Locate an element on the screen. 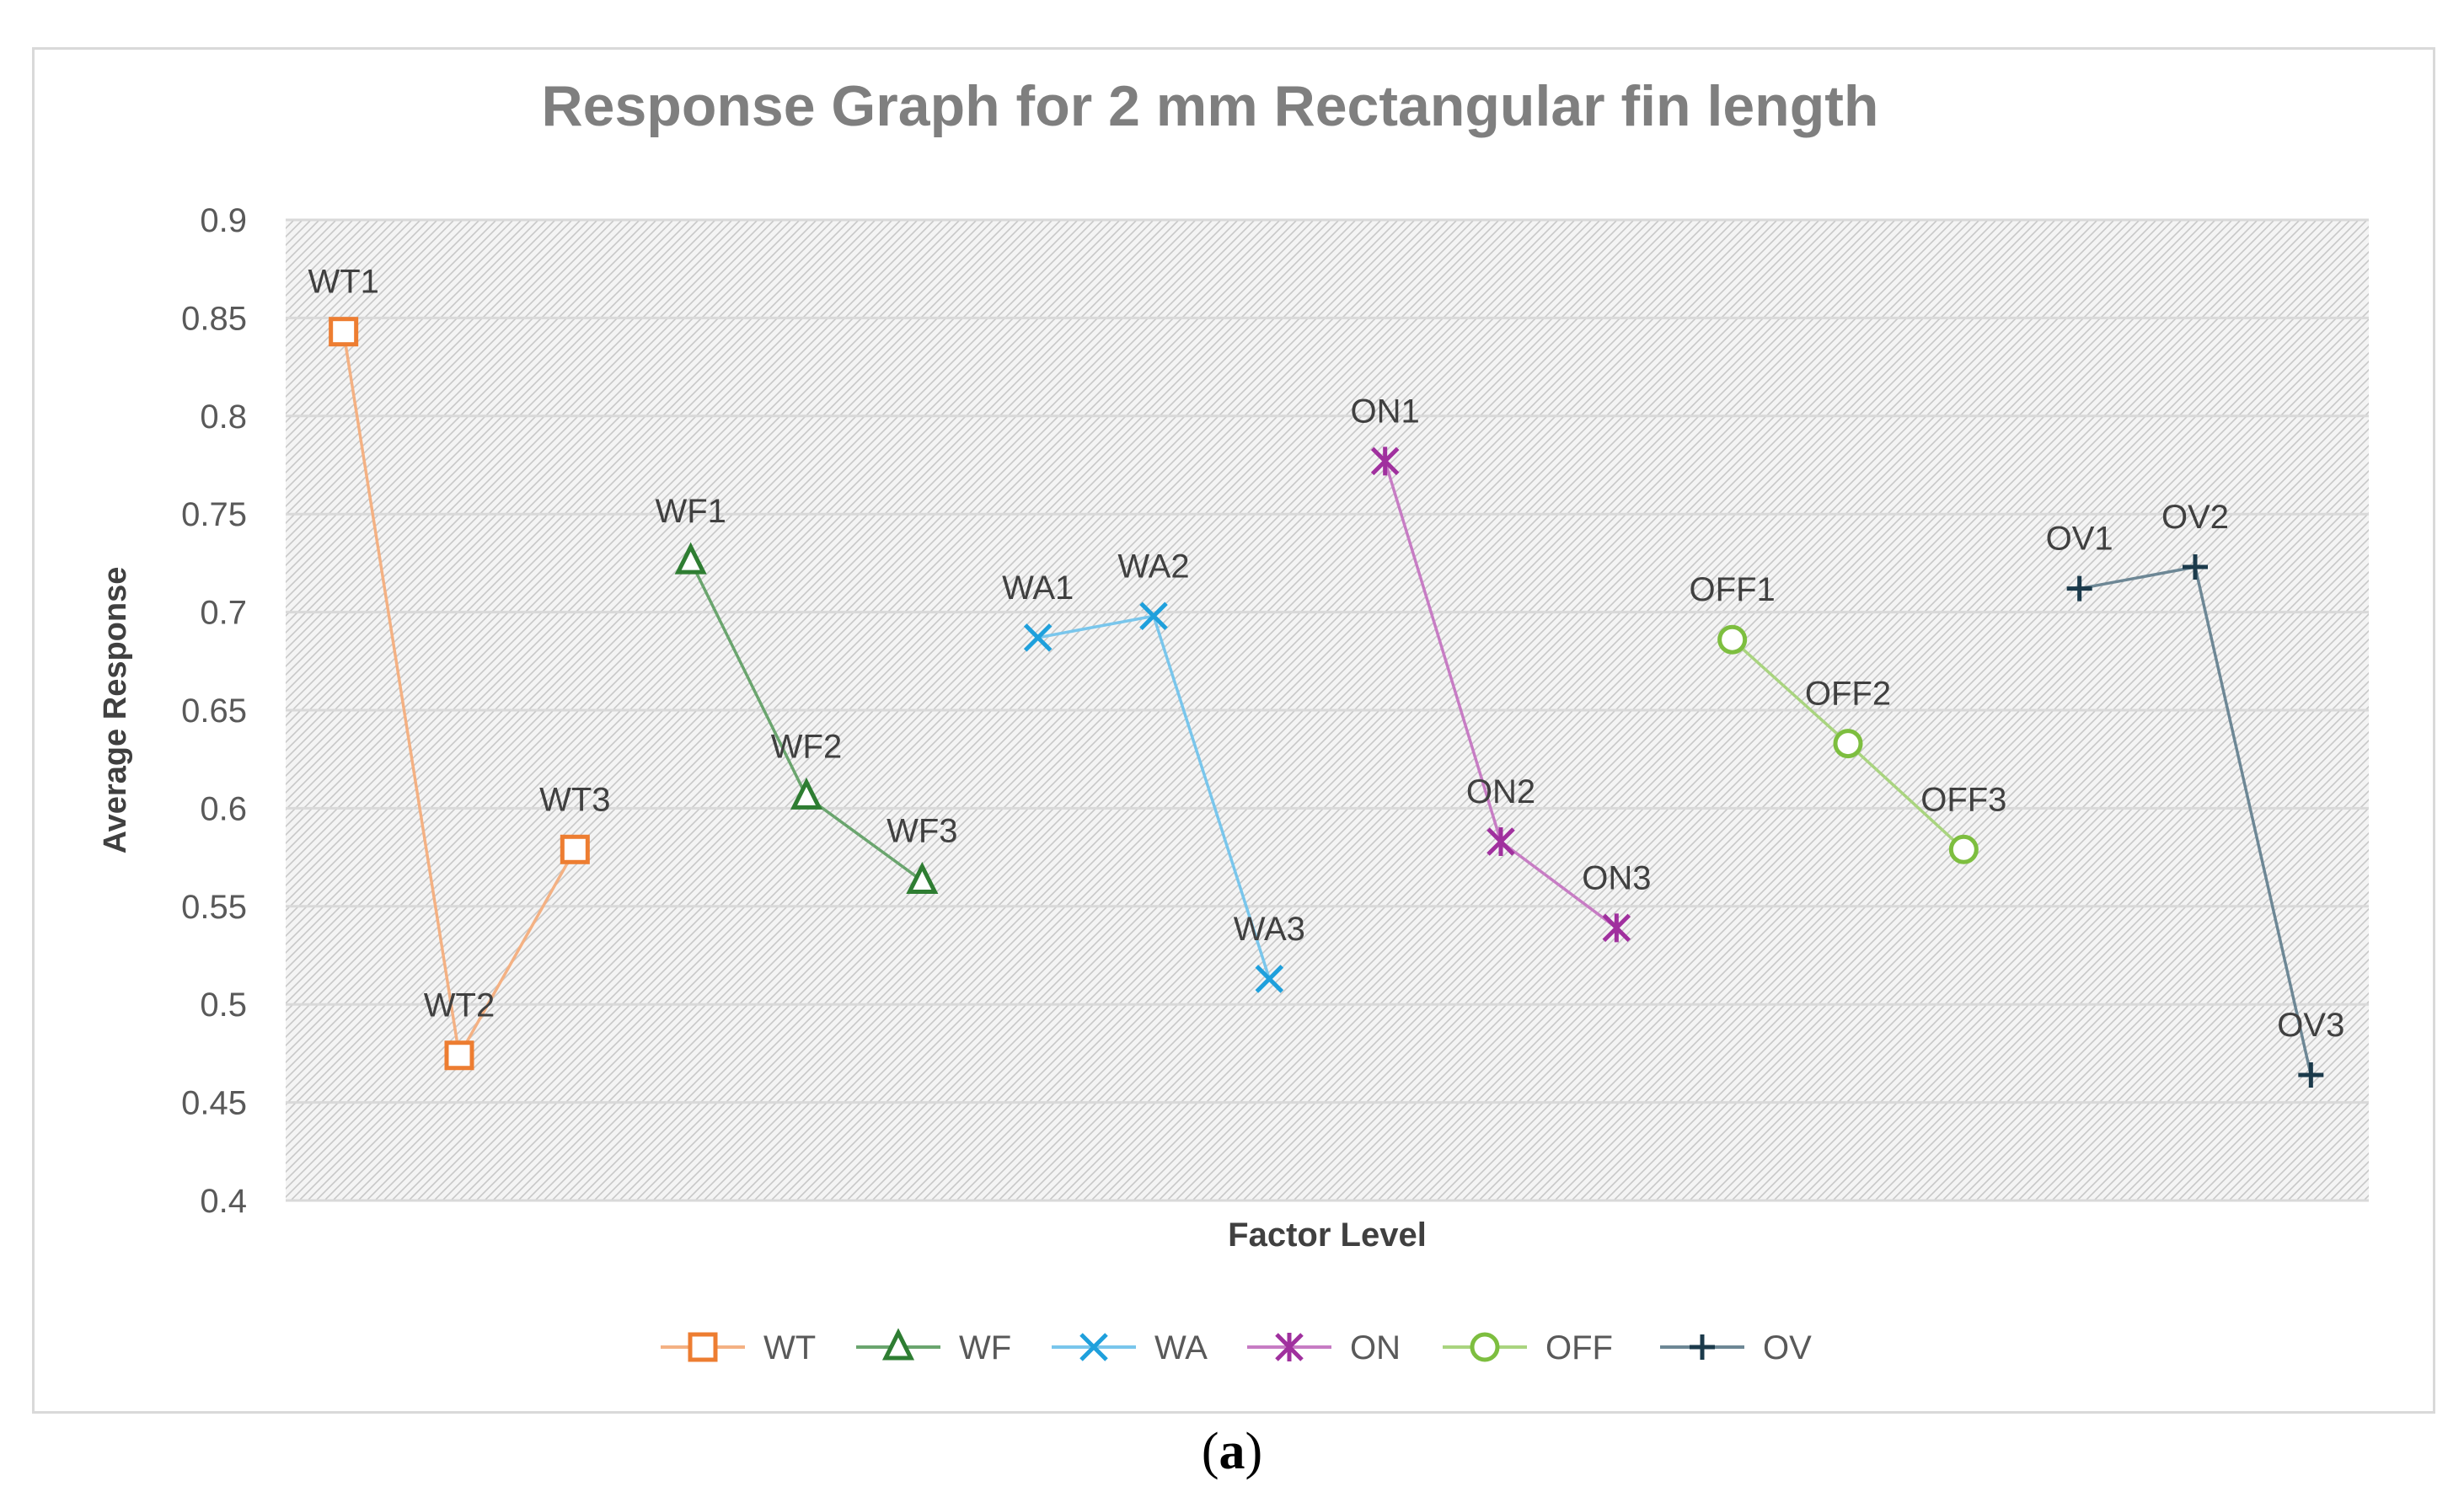 The image size is (2464, 1508). y-axis-label: Average Response is located at coordinates (115, 710).